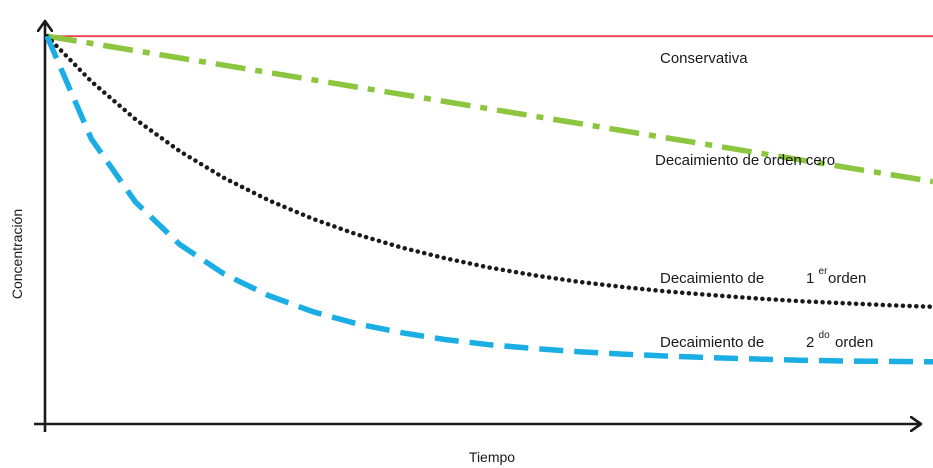 The image size is (933, 468). Describe the element at coordinates (712, 278) in the screenshot. I see `label-primer-orden-main: Decaimiento de` at that location.